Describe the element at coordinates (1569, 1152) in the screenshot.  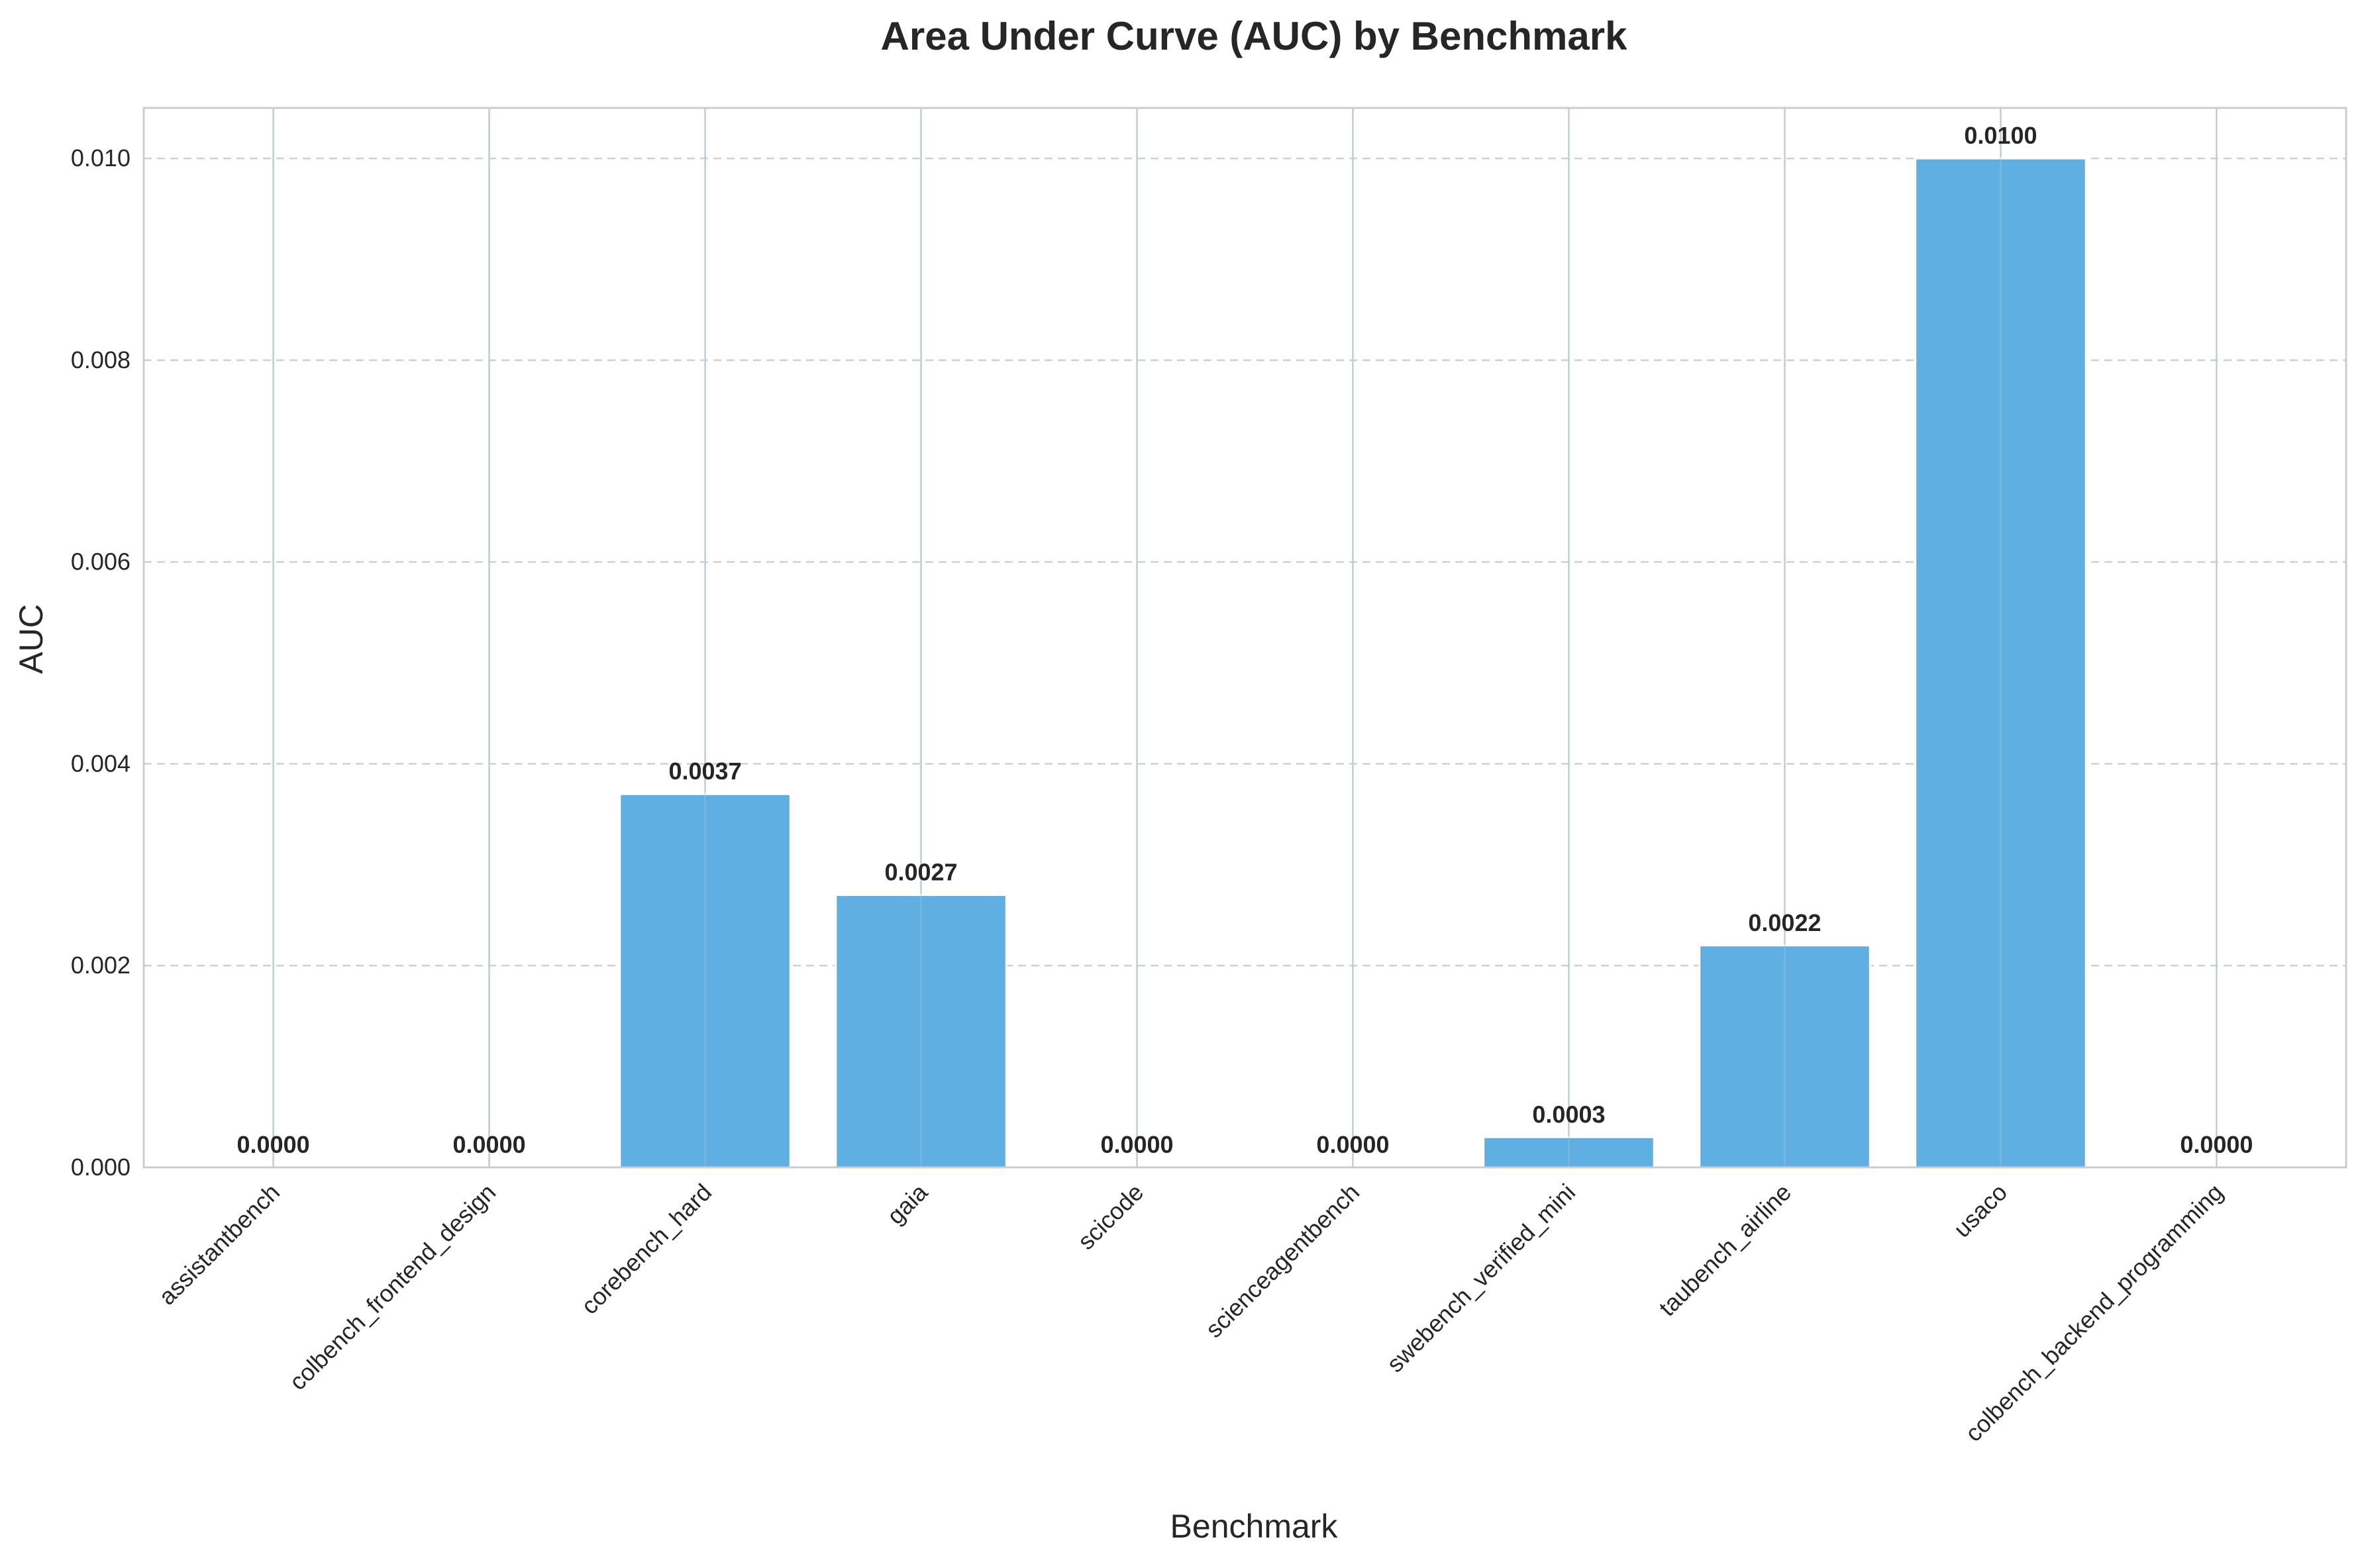
I see `bar-swebench-verified-mini` at that location.